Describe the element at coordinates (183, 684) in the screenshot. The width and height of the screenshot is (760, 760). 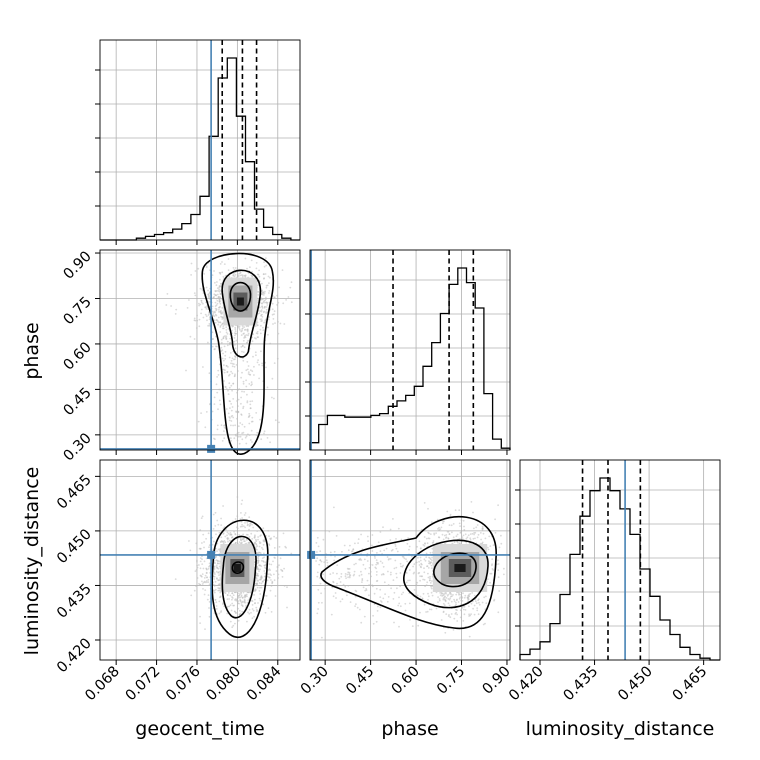
I see `xtick-label-geocent_time: 0.076` at that location.